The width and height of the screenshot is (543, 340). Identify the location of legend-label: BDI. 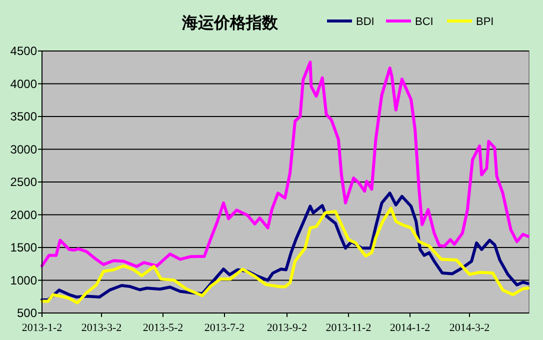
(365, 22).